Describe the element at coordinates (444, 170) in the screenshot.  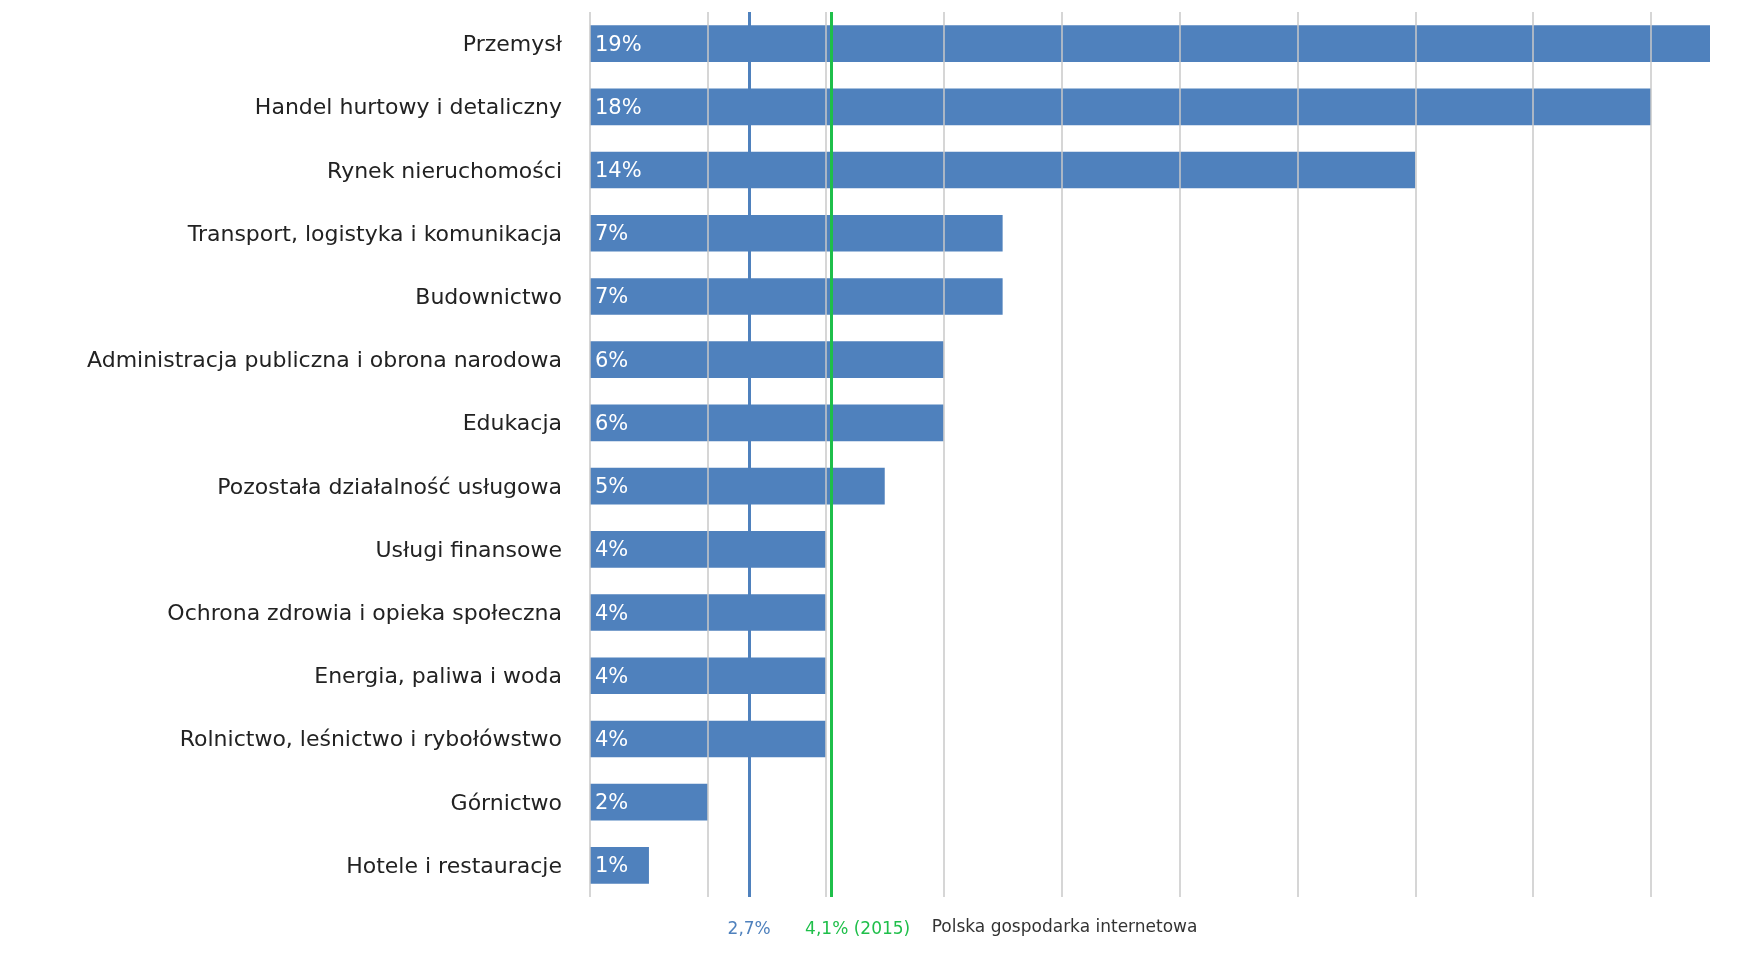
I see `y-tick-label: Rynek nieruchomości` at that location.